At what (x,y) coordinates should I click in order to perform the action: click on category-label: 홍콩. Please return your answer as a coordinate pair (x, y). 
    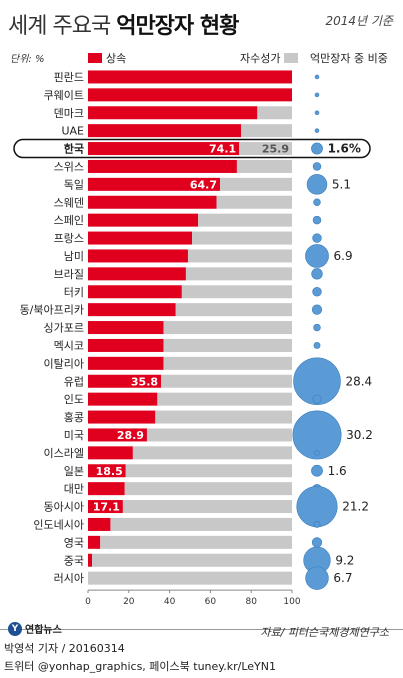
    Looking at the image, I should click on (74, 417).